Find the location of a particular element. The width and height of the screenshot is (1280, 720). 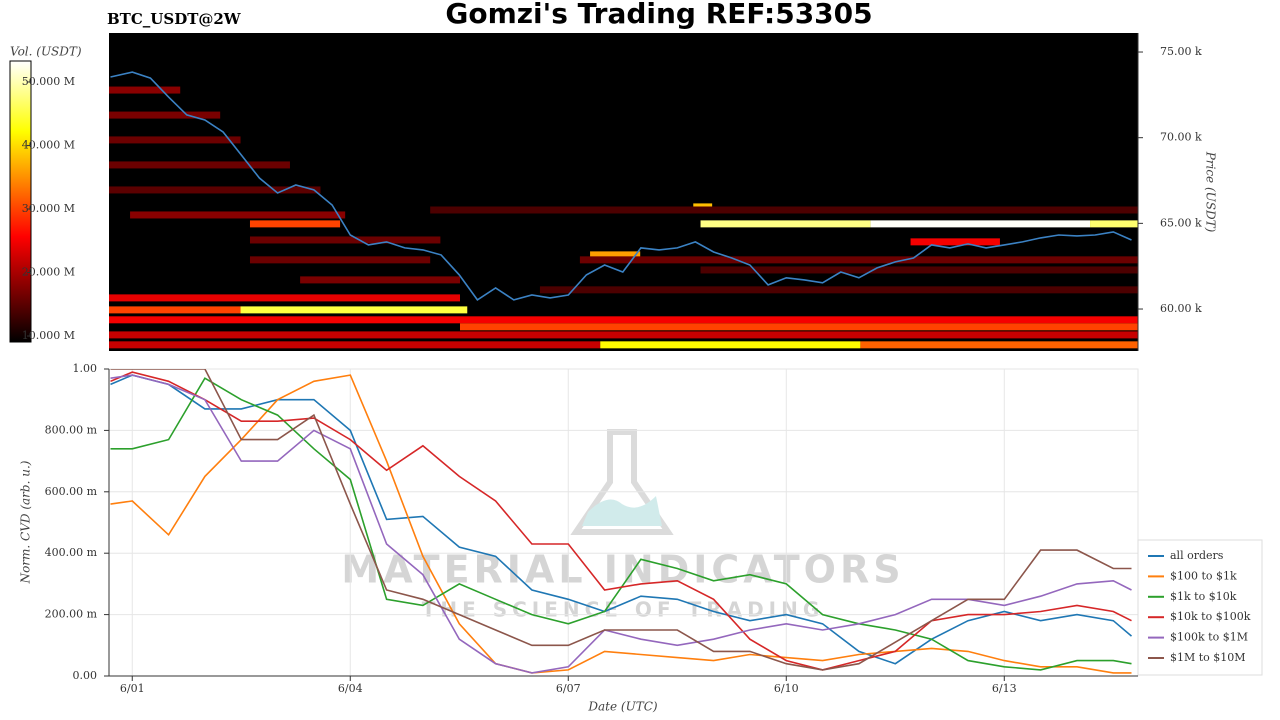

legend-label: $100k to $1M is located at coordinates (1209, 637).